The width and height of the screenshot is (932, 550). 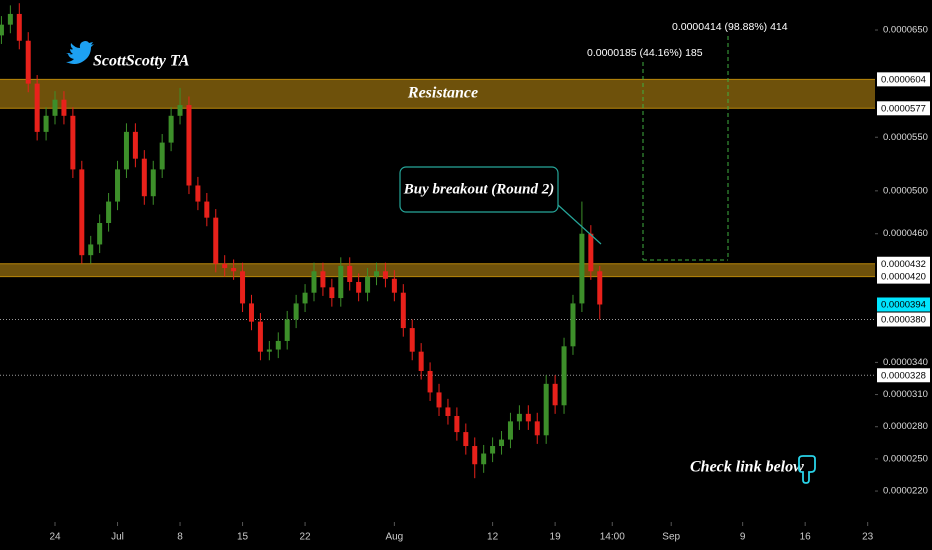 I want to click on y-tick-label: 0.0000550, so click(x=905, y=137).